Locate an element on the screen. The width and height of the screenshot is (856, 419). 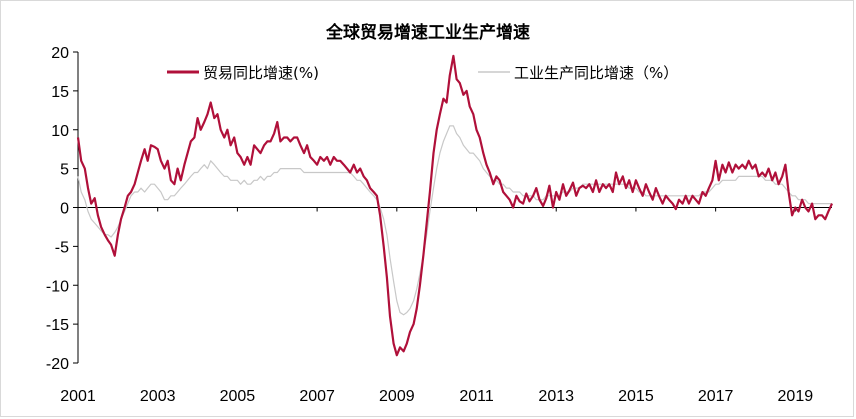
legend-item-trade: 贸易同比增速(%) is located at coordinates (243, 73).